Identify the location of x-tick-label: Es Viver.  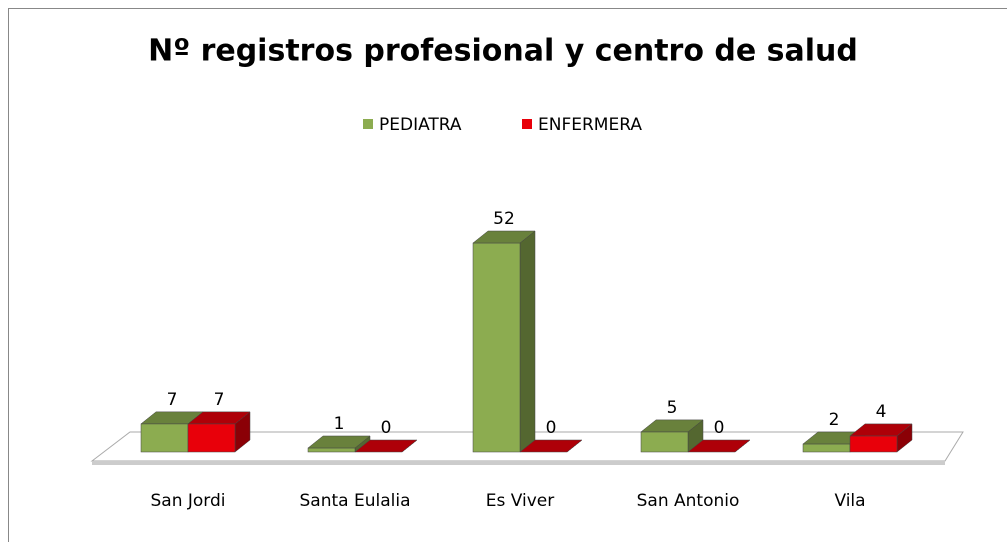
(520, 501).